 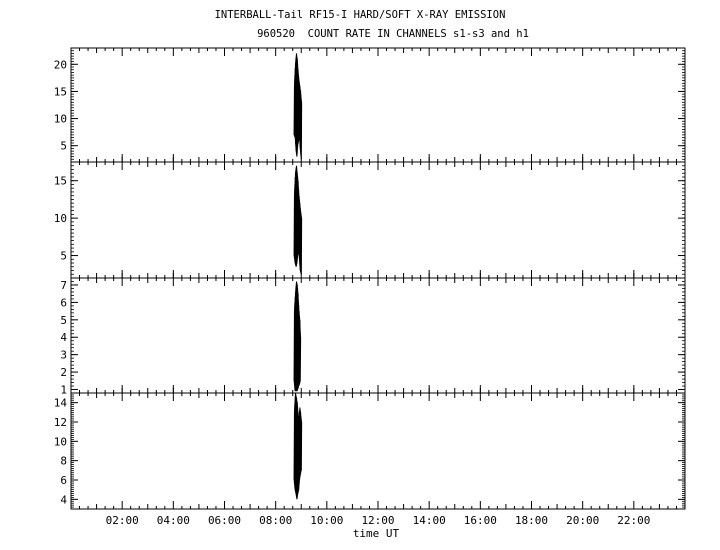 I want to click on x-tick-label: 20:00, so click(x=582, y=520).